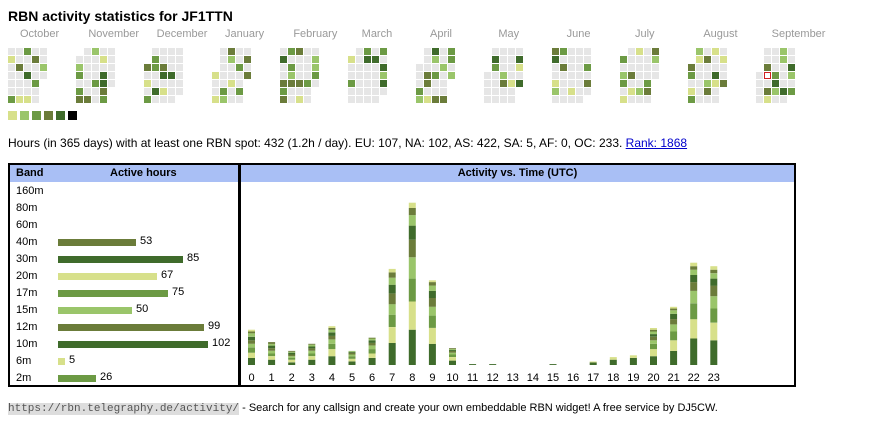 The height and width of the screenshot is (424, 870). I want to click on band-table-header: Band Active hours, so click(124, 173).